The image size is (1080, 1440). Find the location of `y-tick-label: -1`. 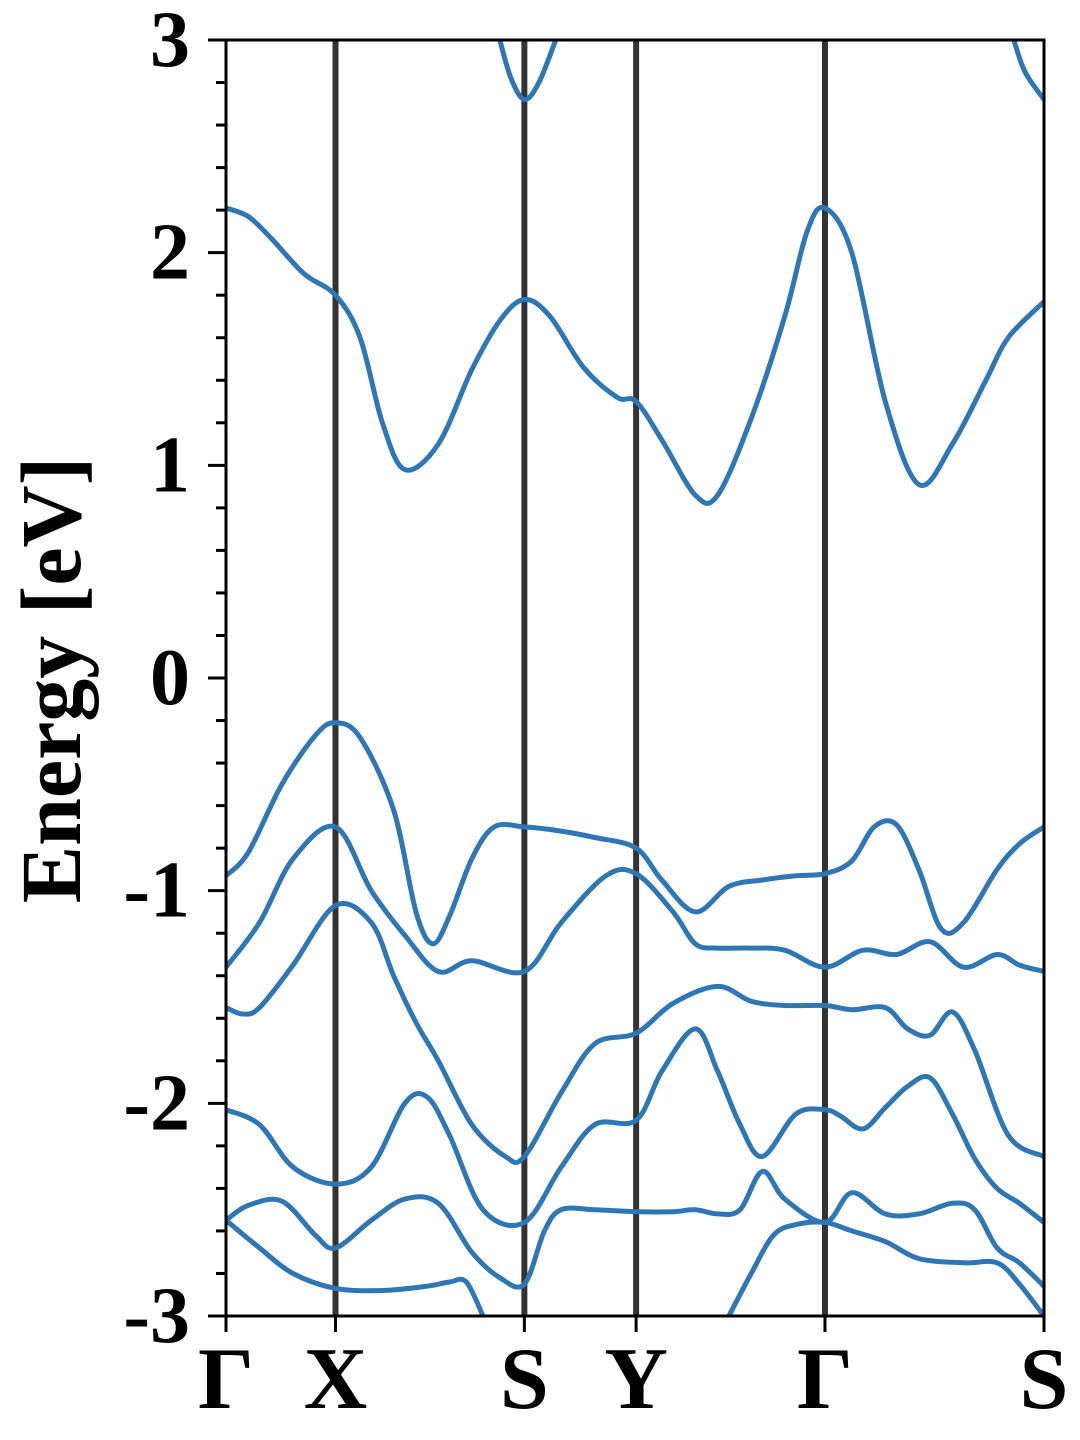

y-tick-label: -1 is located at coordinates (156, 891).